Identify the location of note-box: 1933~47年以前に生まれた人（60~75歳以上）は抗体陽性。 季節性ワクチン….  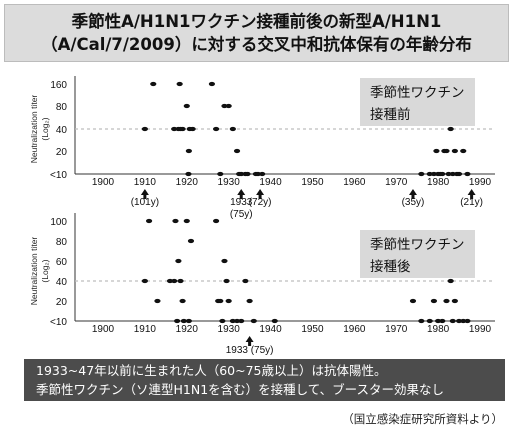
(264, 380).